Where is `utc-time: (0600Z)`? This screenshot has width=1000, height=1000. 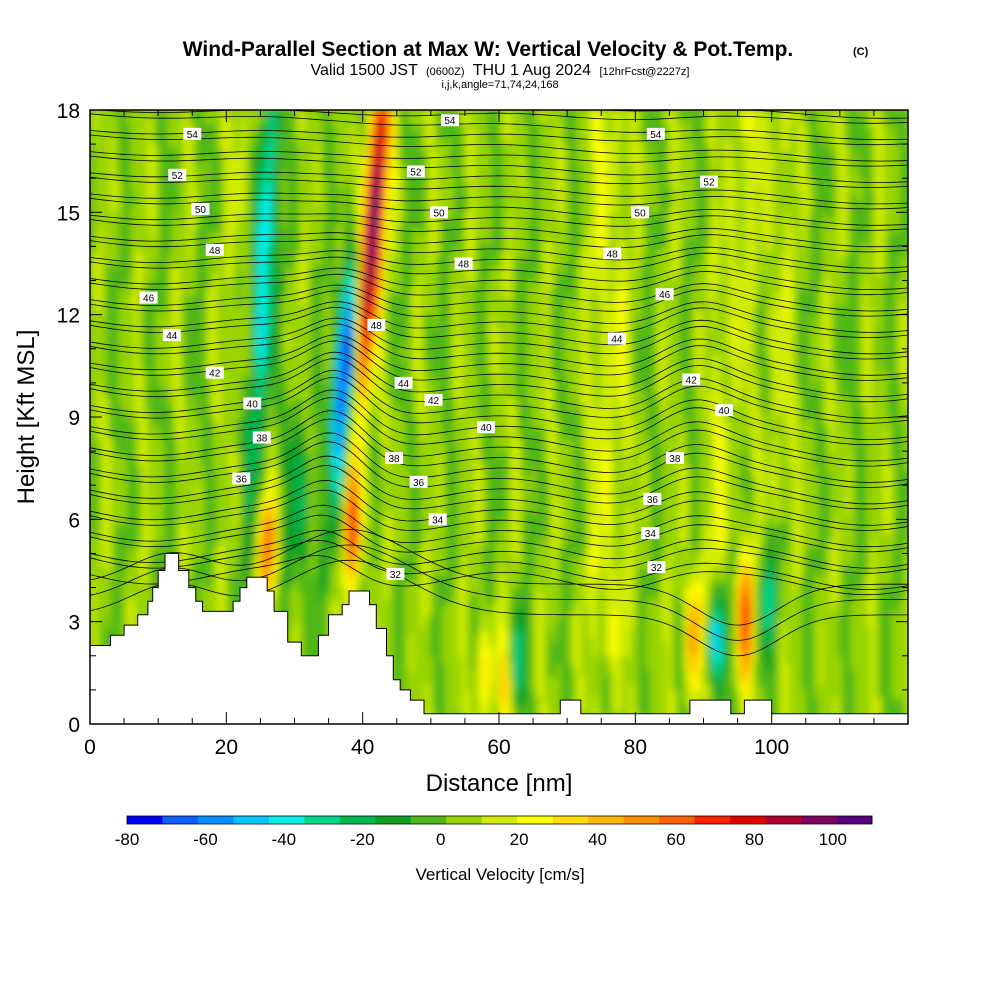
utc-time: (0600Z) is located at coordinates (445, 72).